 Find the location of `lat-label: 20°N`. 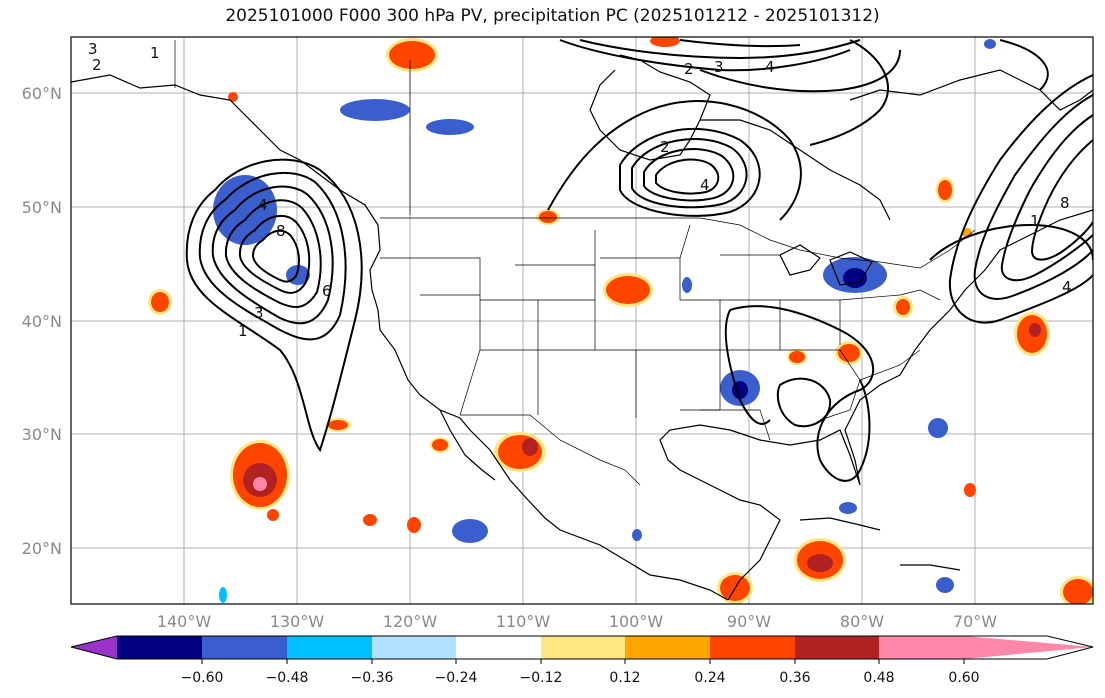

lat-label: 20°N is located at coordinates (42, 548).